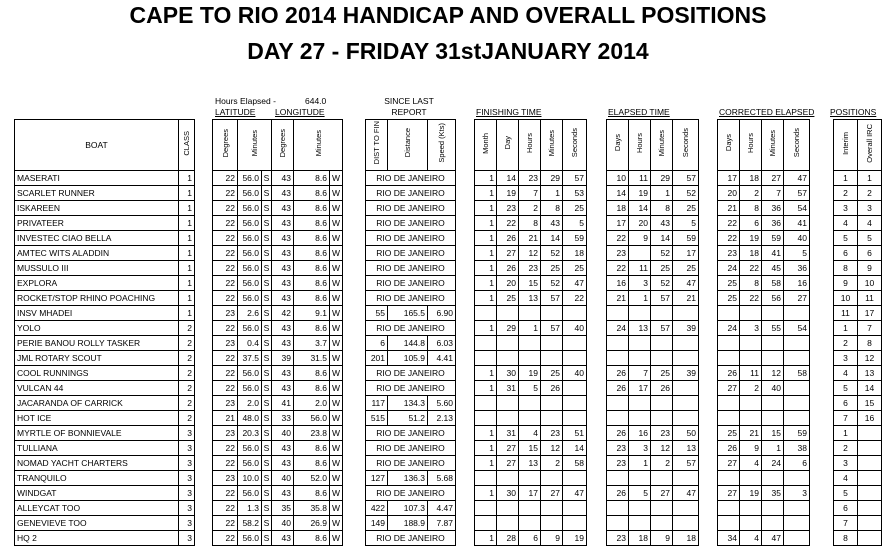 This screenshot has width=896, height=559. What do you see at coordinates (96, 283) in the screenshot?
I see `boat-name: EXPLORA` at bounding box center [96, 283].